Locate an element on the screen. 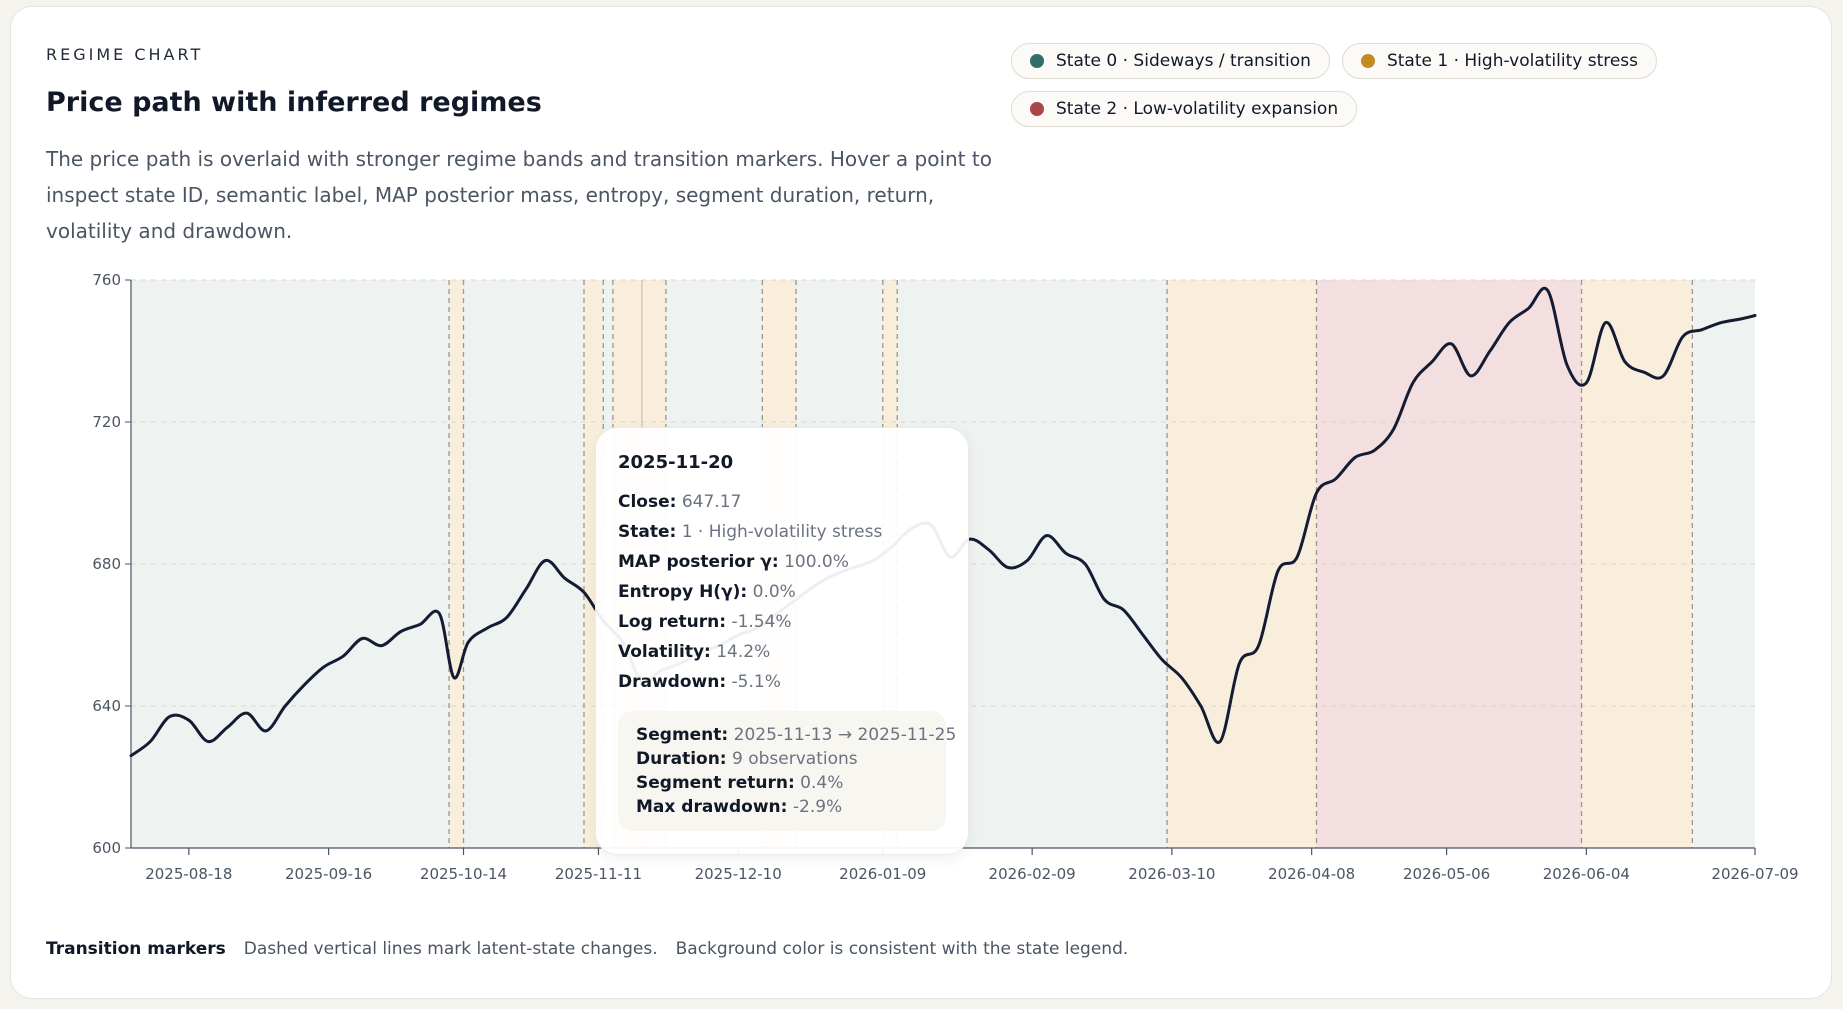 The height and width of the screenshot is (1009, 1843). x-tick-label: 2025-10-14 is located at coordinates (463, 874).